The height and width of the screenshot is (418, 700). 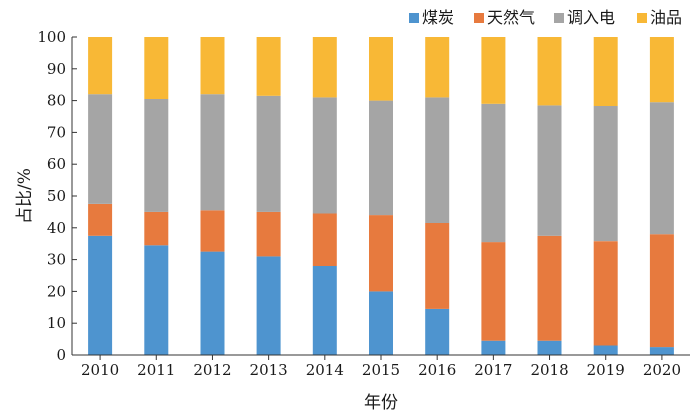 What do you see at coordinates (381, 370) in the screenshot?
I see `x-tick-label: 2015` at bounding box center [381, 370].